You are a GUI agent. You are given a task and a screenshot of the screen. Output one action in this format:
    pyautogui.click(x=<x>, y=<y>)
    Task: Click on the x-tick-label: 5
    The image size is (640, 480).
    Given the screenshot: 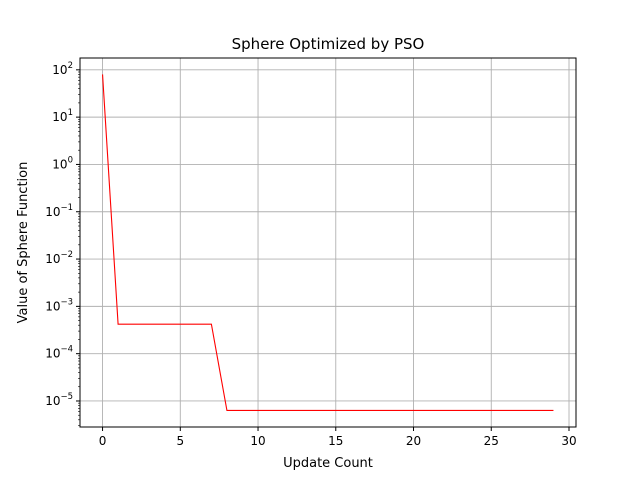 What is the action you would take?
    pyautogui.click(x=180, y=441)
    